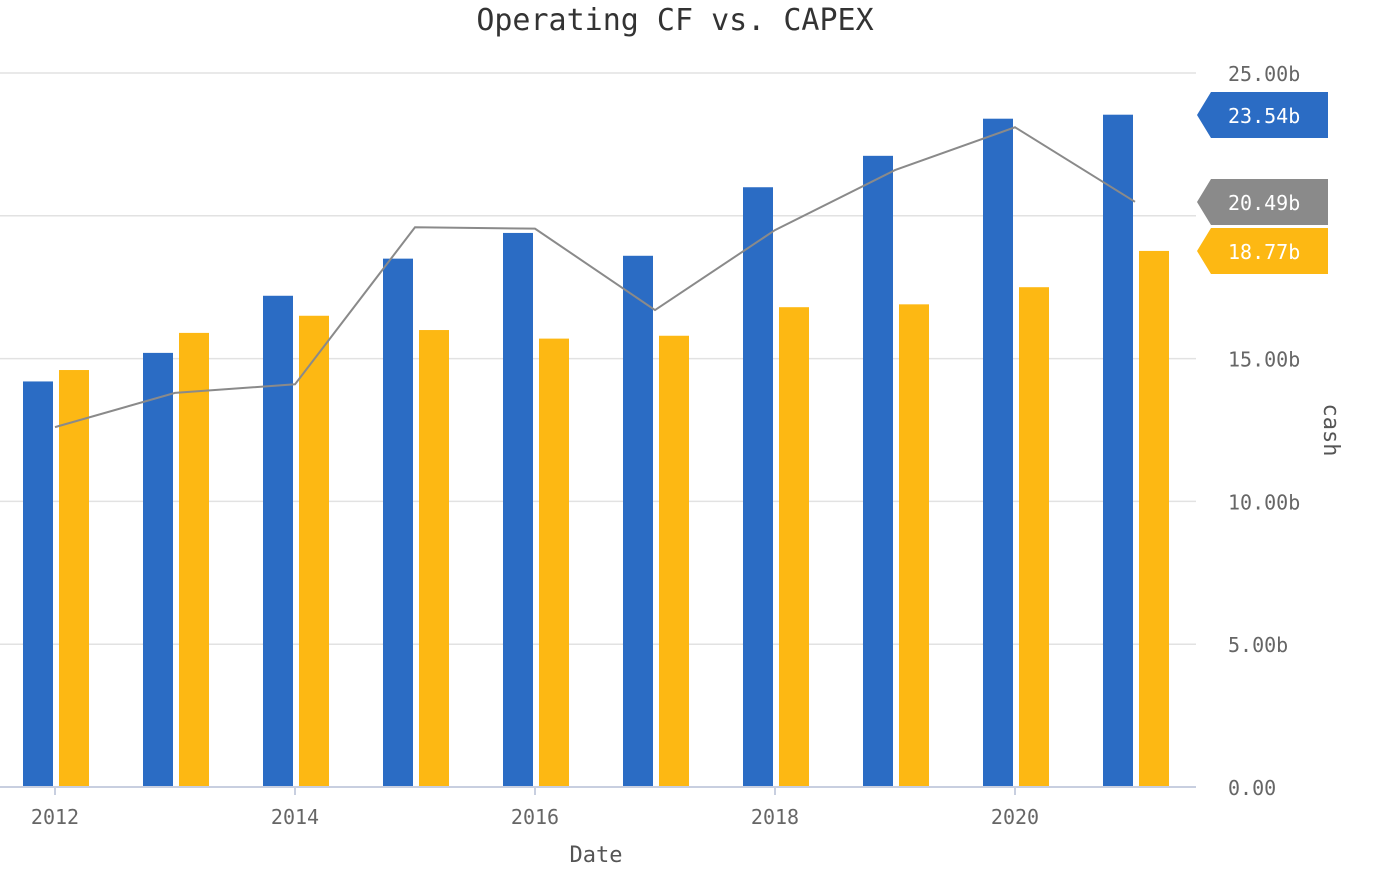 The width and height of the screenshot is (1374, 890). I want to click on y-tick-label: 25.00b, so click(1264, 74).